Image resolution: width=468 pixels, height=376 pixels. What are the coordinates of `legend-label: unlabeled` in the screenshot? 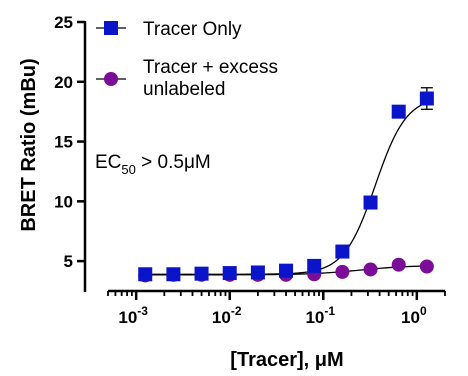 It's located at (184, 89).